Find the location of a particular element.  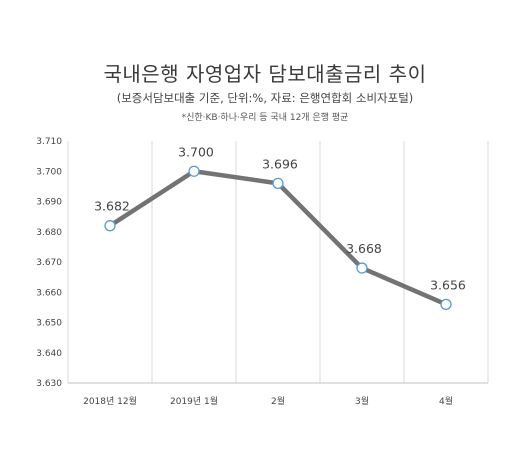

x-tick-label: 3월 is located at coordinates (362, 401).